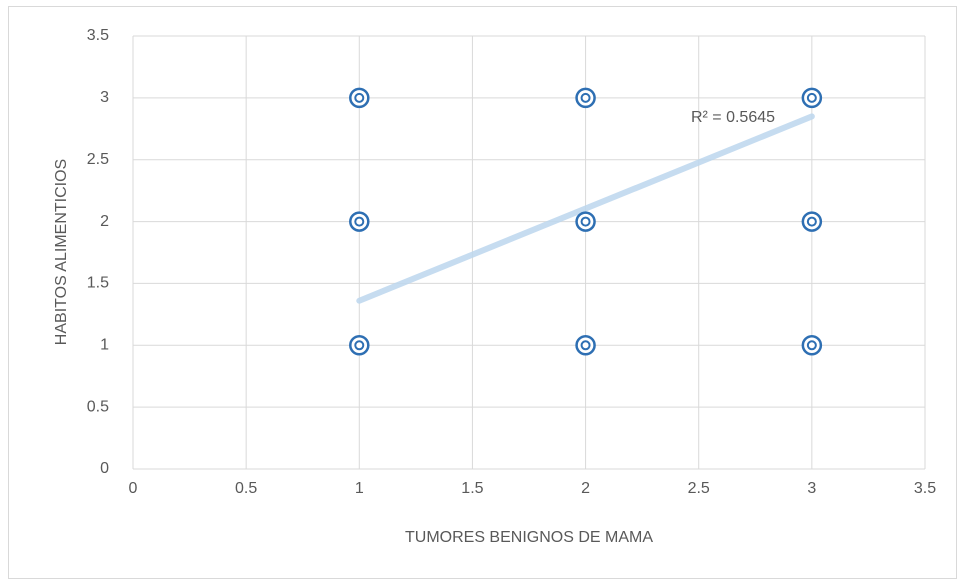  Describe the element at coordinates (246, 488) in the screenshot. I see `x-tick-label: 0.5` at that location.